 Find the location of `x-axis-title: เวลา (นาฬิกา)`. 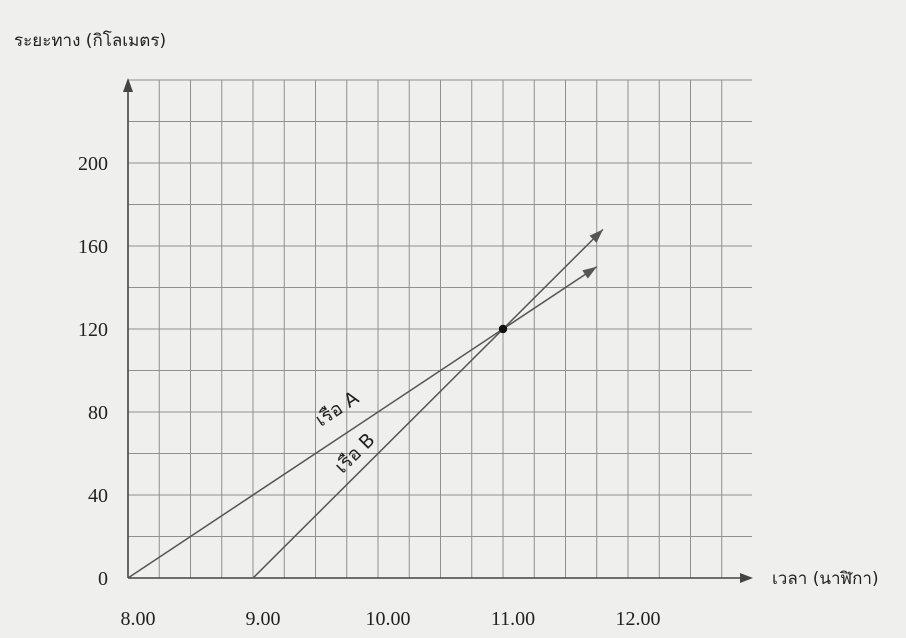

x-axis-title: เวลา (นาฬิกา) is located at coordinates (825, 579).